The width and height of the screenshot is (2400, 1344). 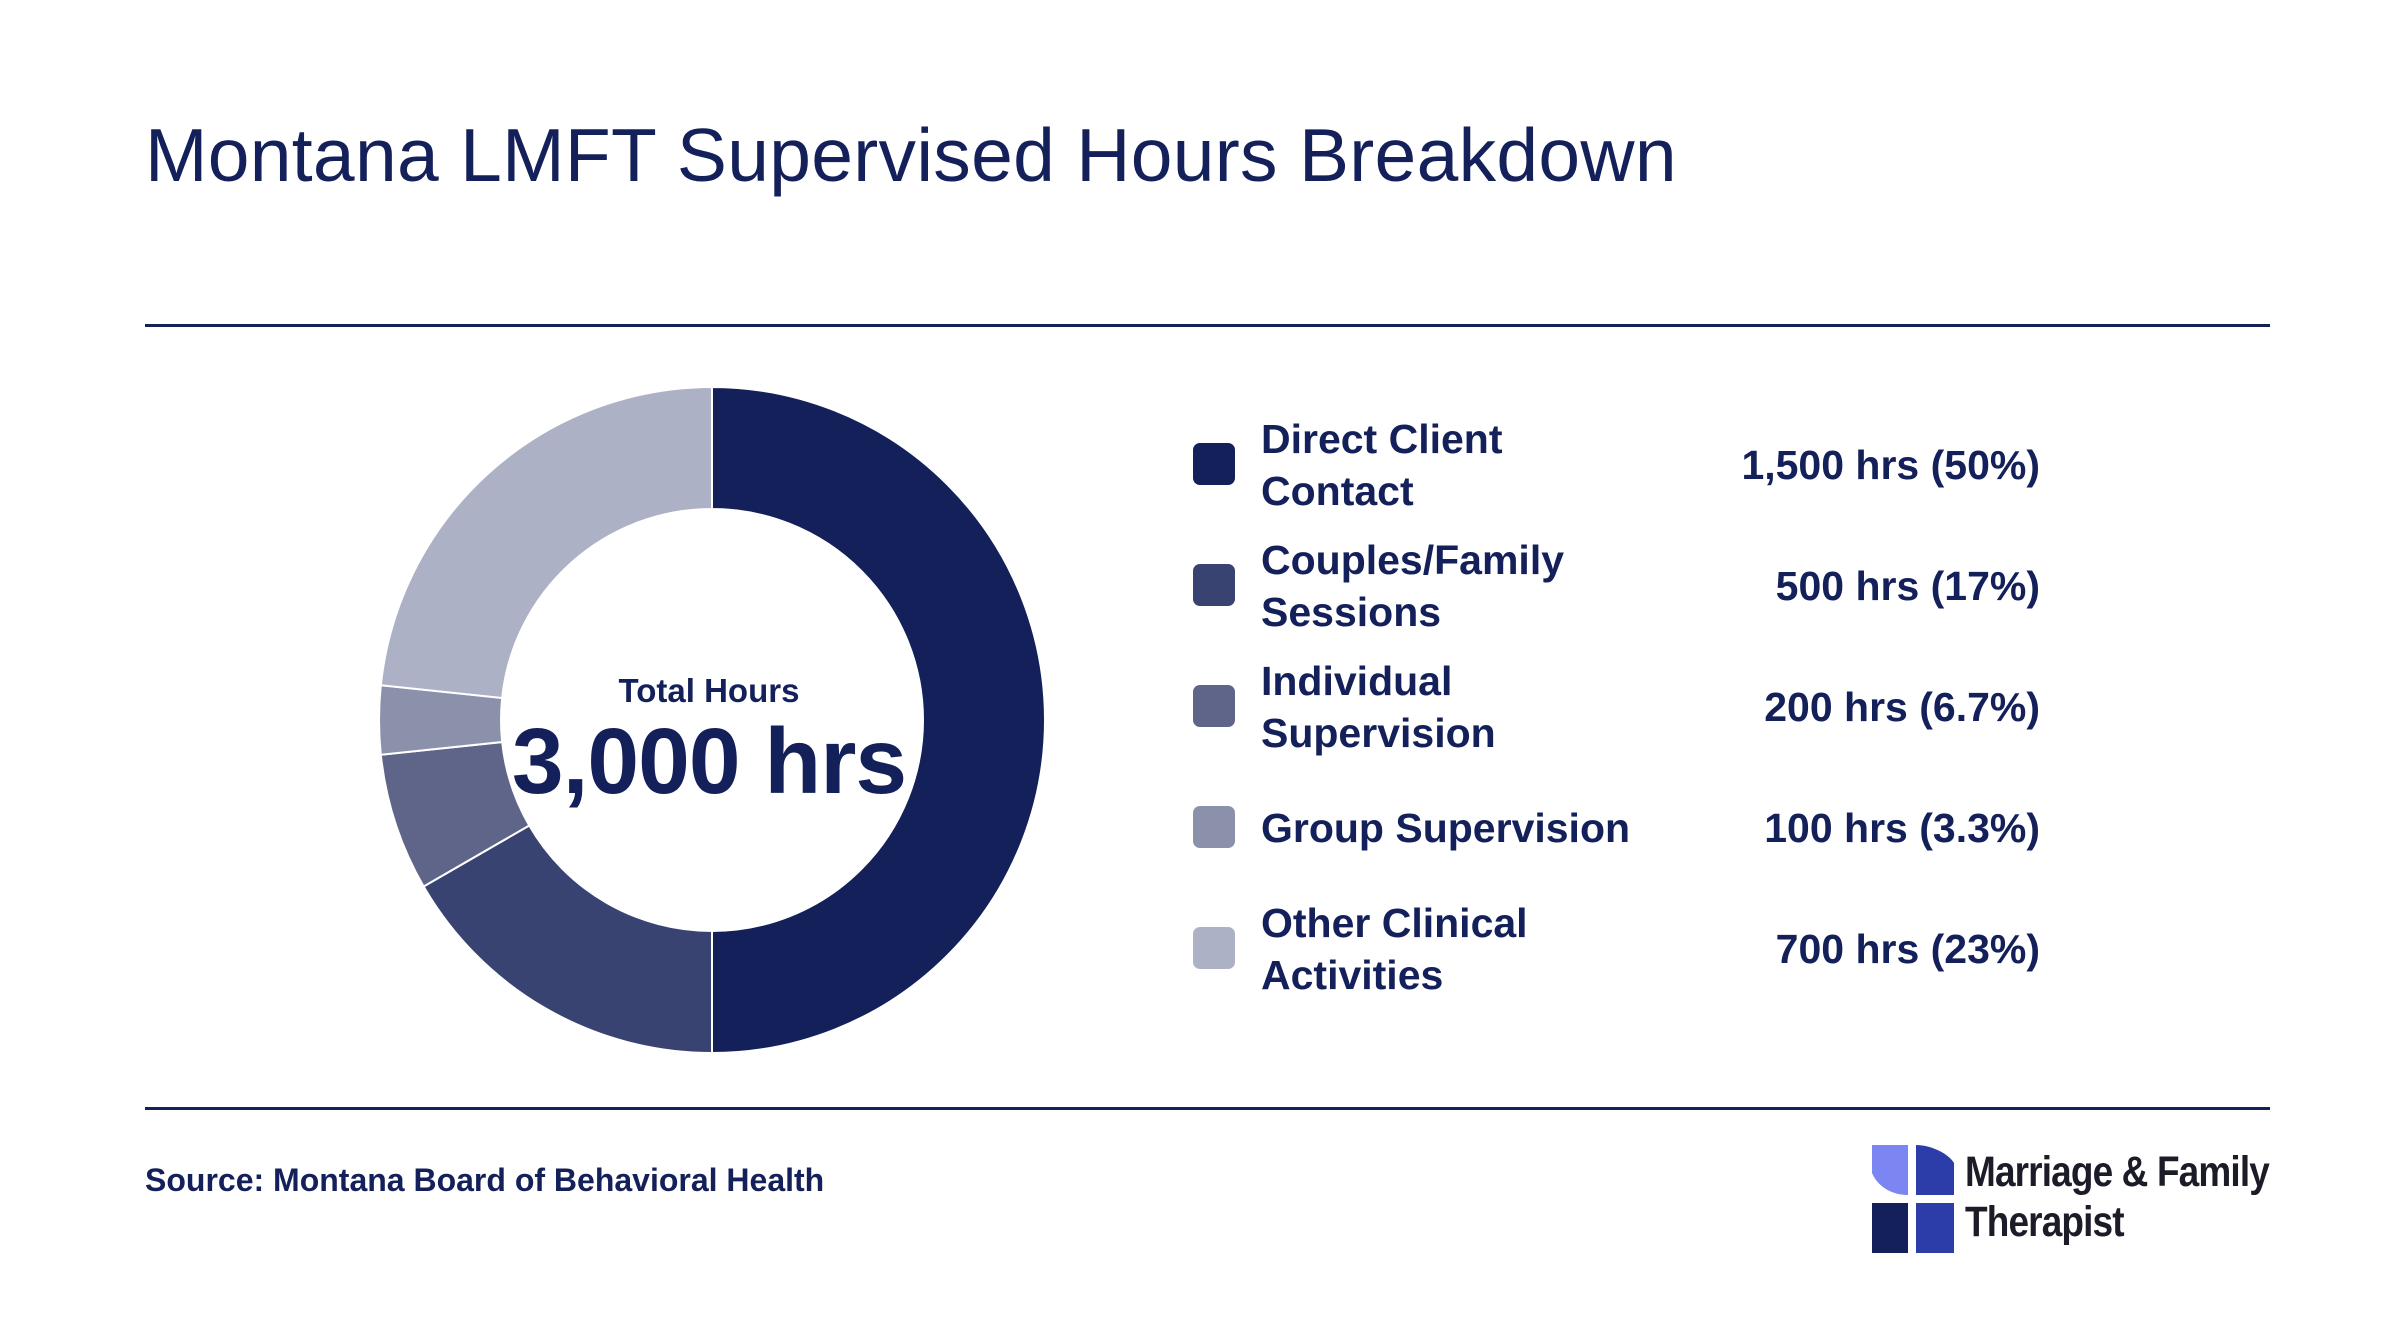 I want to click on donut-center-caption: Total Hours, so click(x=709, y=690).